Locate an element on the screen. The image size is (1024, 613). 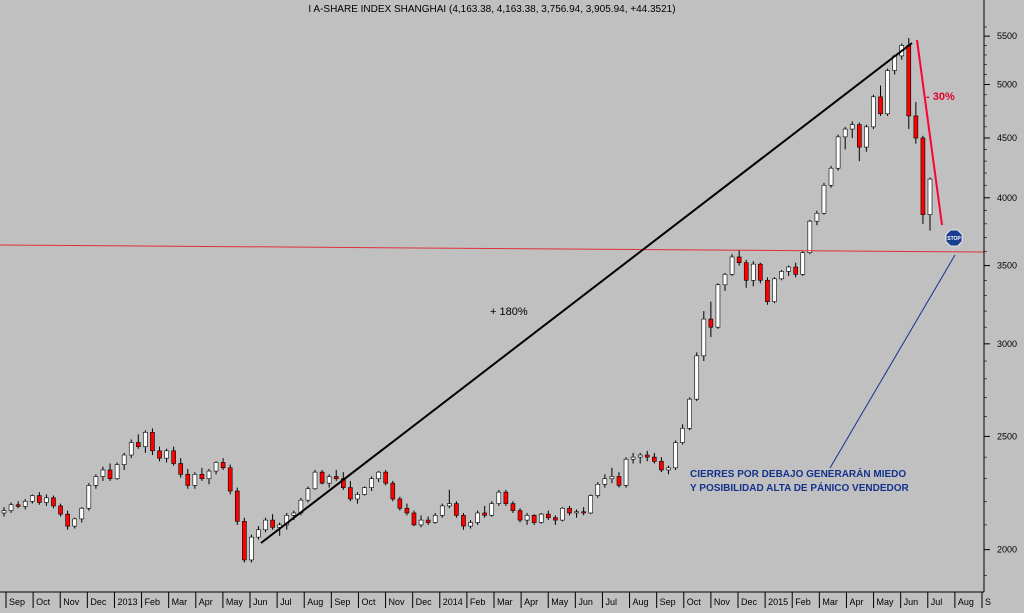
x-tick-label: 2014 is located at coordinates (453, 602).